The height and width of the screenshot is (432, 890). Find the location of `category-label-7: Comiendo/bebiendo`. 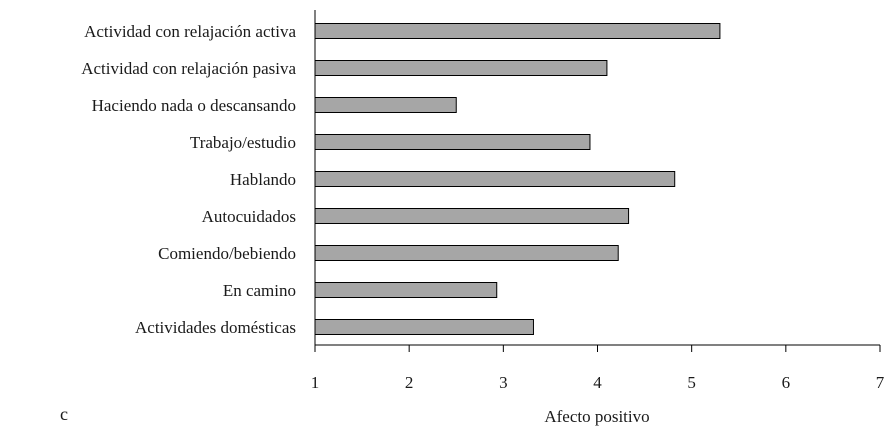

category-label-7: Comiendo/bebiendo is located at coordinates (227, 253).